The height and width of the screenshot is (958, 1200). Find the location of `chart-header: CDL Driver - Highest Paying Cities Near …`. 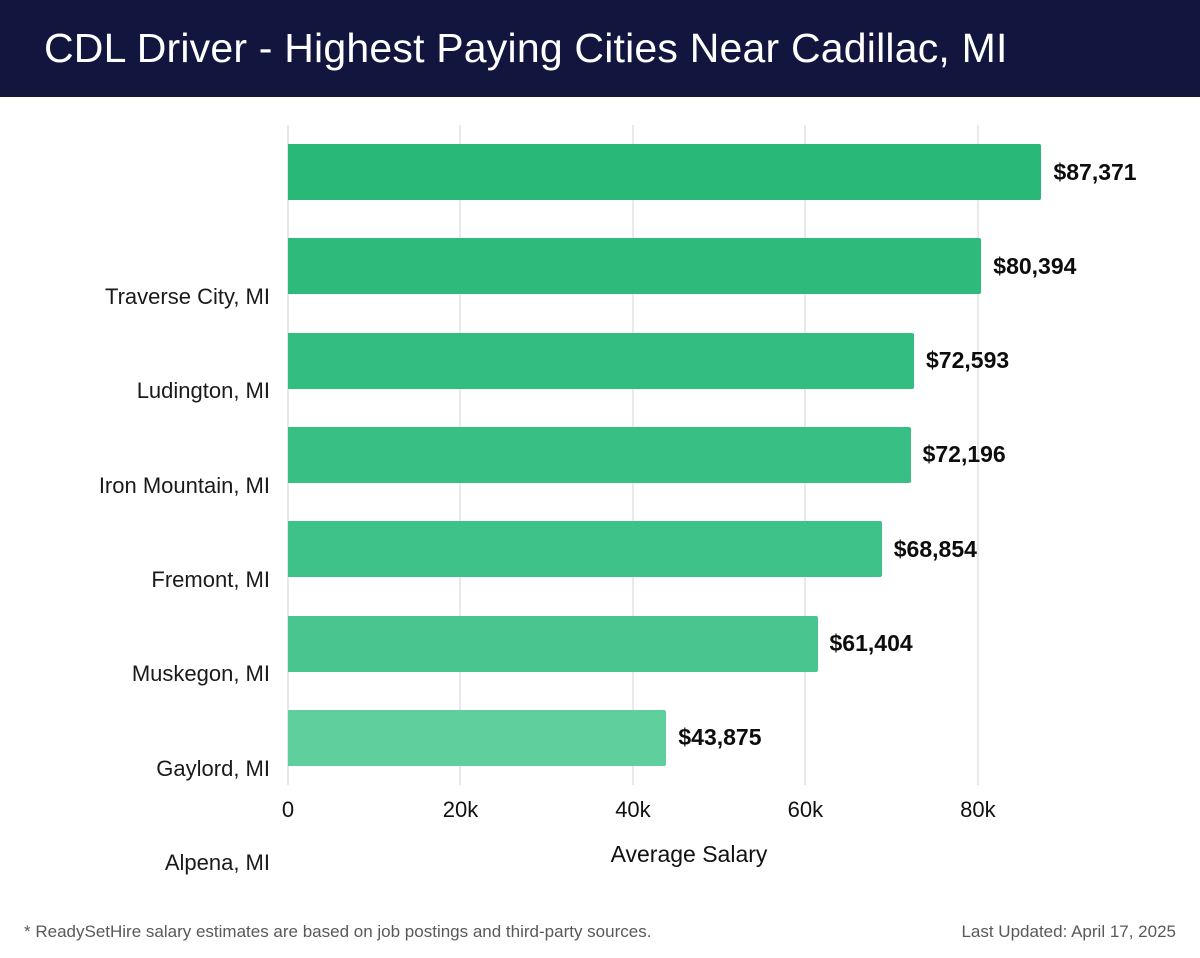

chart-header: CDL Driver - Highest Paying Cities Near … is located at coordinates (600, 48).